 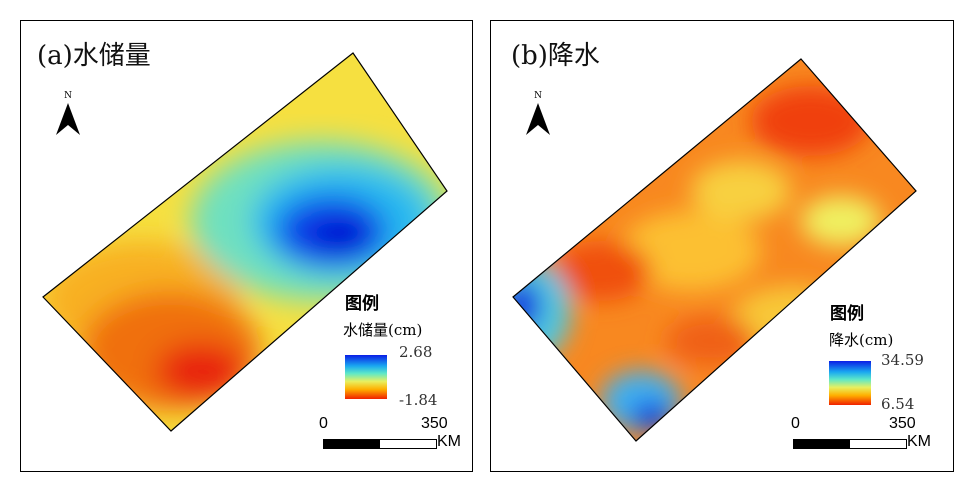 What do you see at coordinates (902, 360) in the screenshot?
I see `legend-max: 34.59` at bounding box center [902, 360].